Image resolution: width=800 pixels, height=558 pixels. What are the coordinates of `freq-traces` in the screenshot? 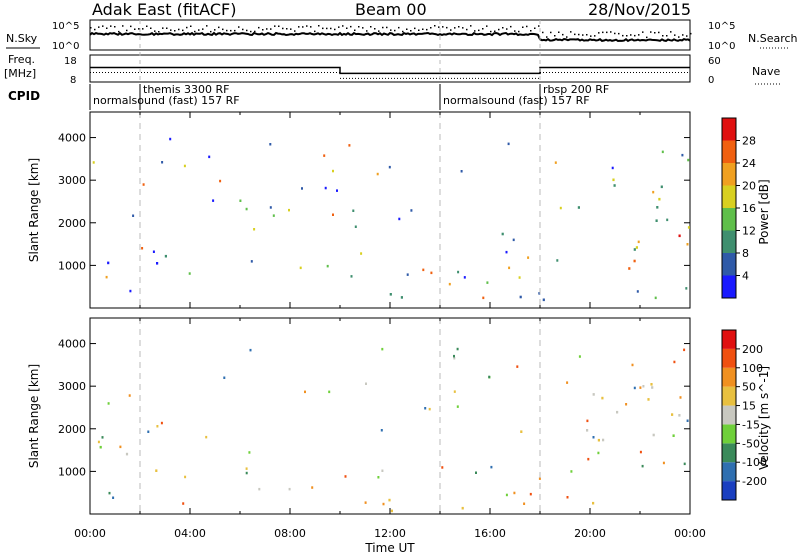 It's located at (390, 72).